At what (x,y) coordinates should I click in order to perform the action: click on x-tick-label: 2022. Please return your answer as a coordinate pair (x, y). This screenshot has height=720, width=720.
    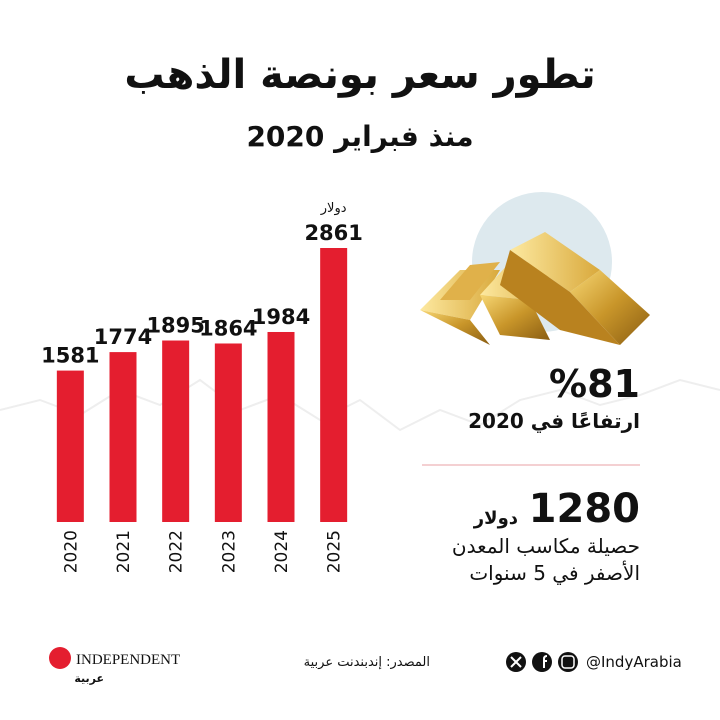
    Looking at the image, I should click on (177, 551).